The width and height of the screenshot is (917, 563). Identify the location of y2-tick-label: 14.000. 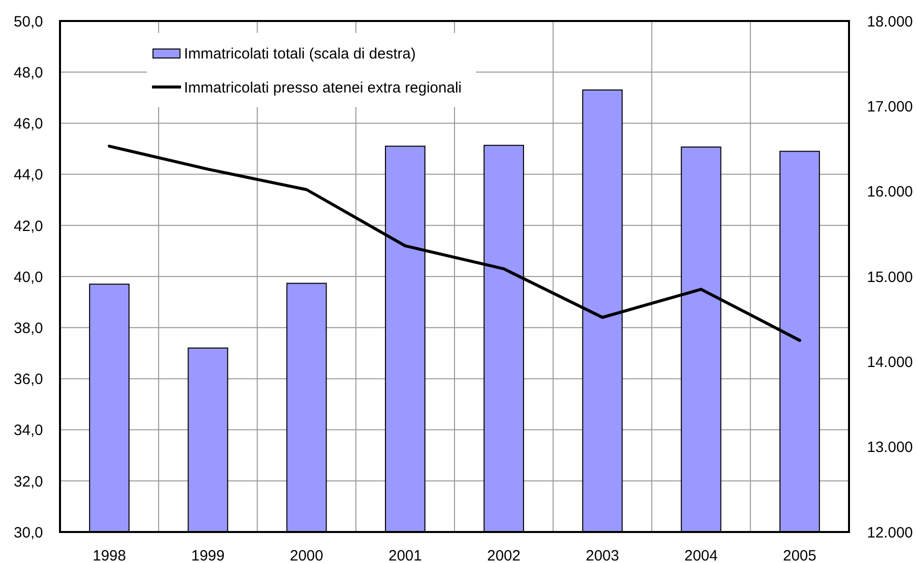
(890, 363).